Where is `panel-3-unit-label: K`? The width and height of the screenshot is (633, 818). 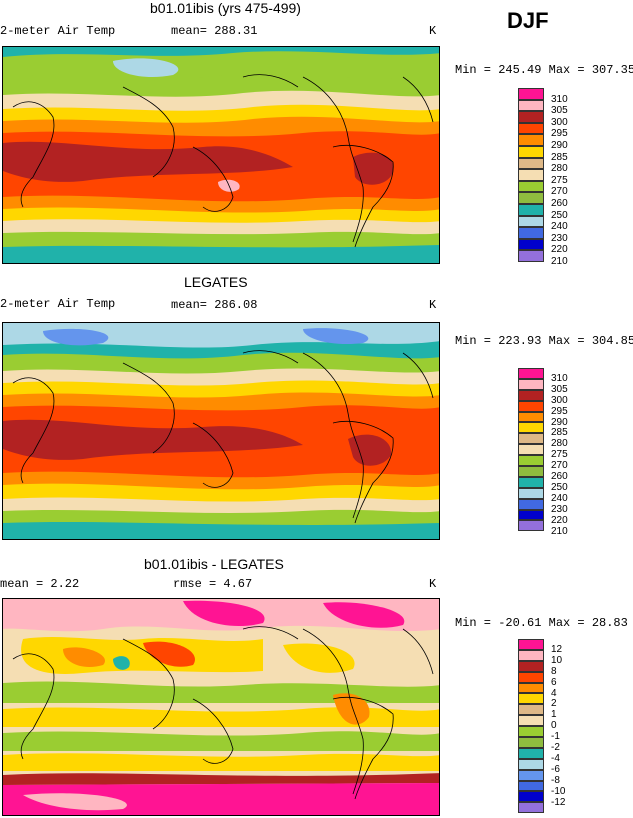 panel-3-unit-label: K is located at coordinates (433, 584).